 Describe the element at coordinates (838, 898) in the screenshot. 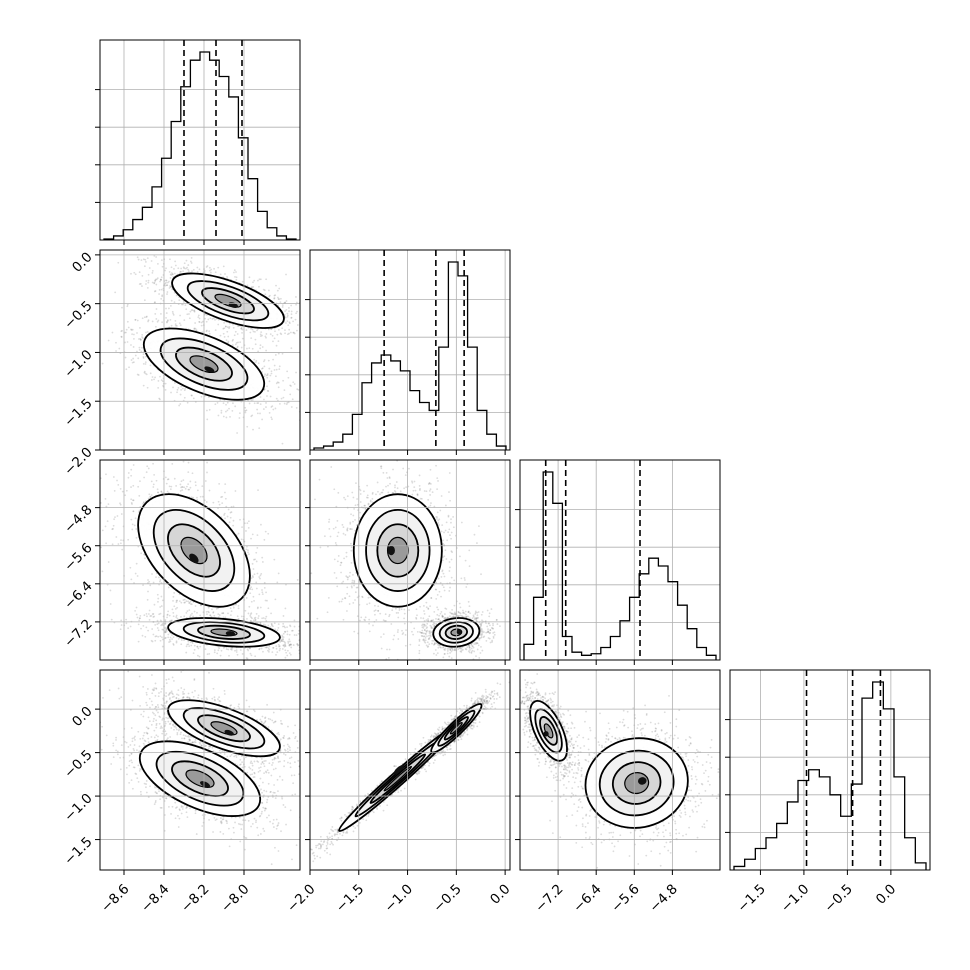

I see `x-tick-label: −0.5` at that location.